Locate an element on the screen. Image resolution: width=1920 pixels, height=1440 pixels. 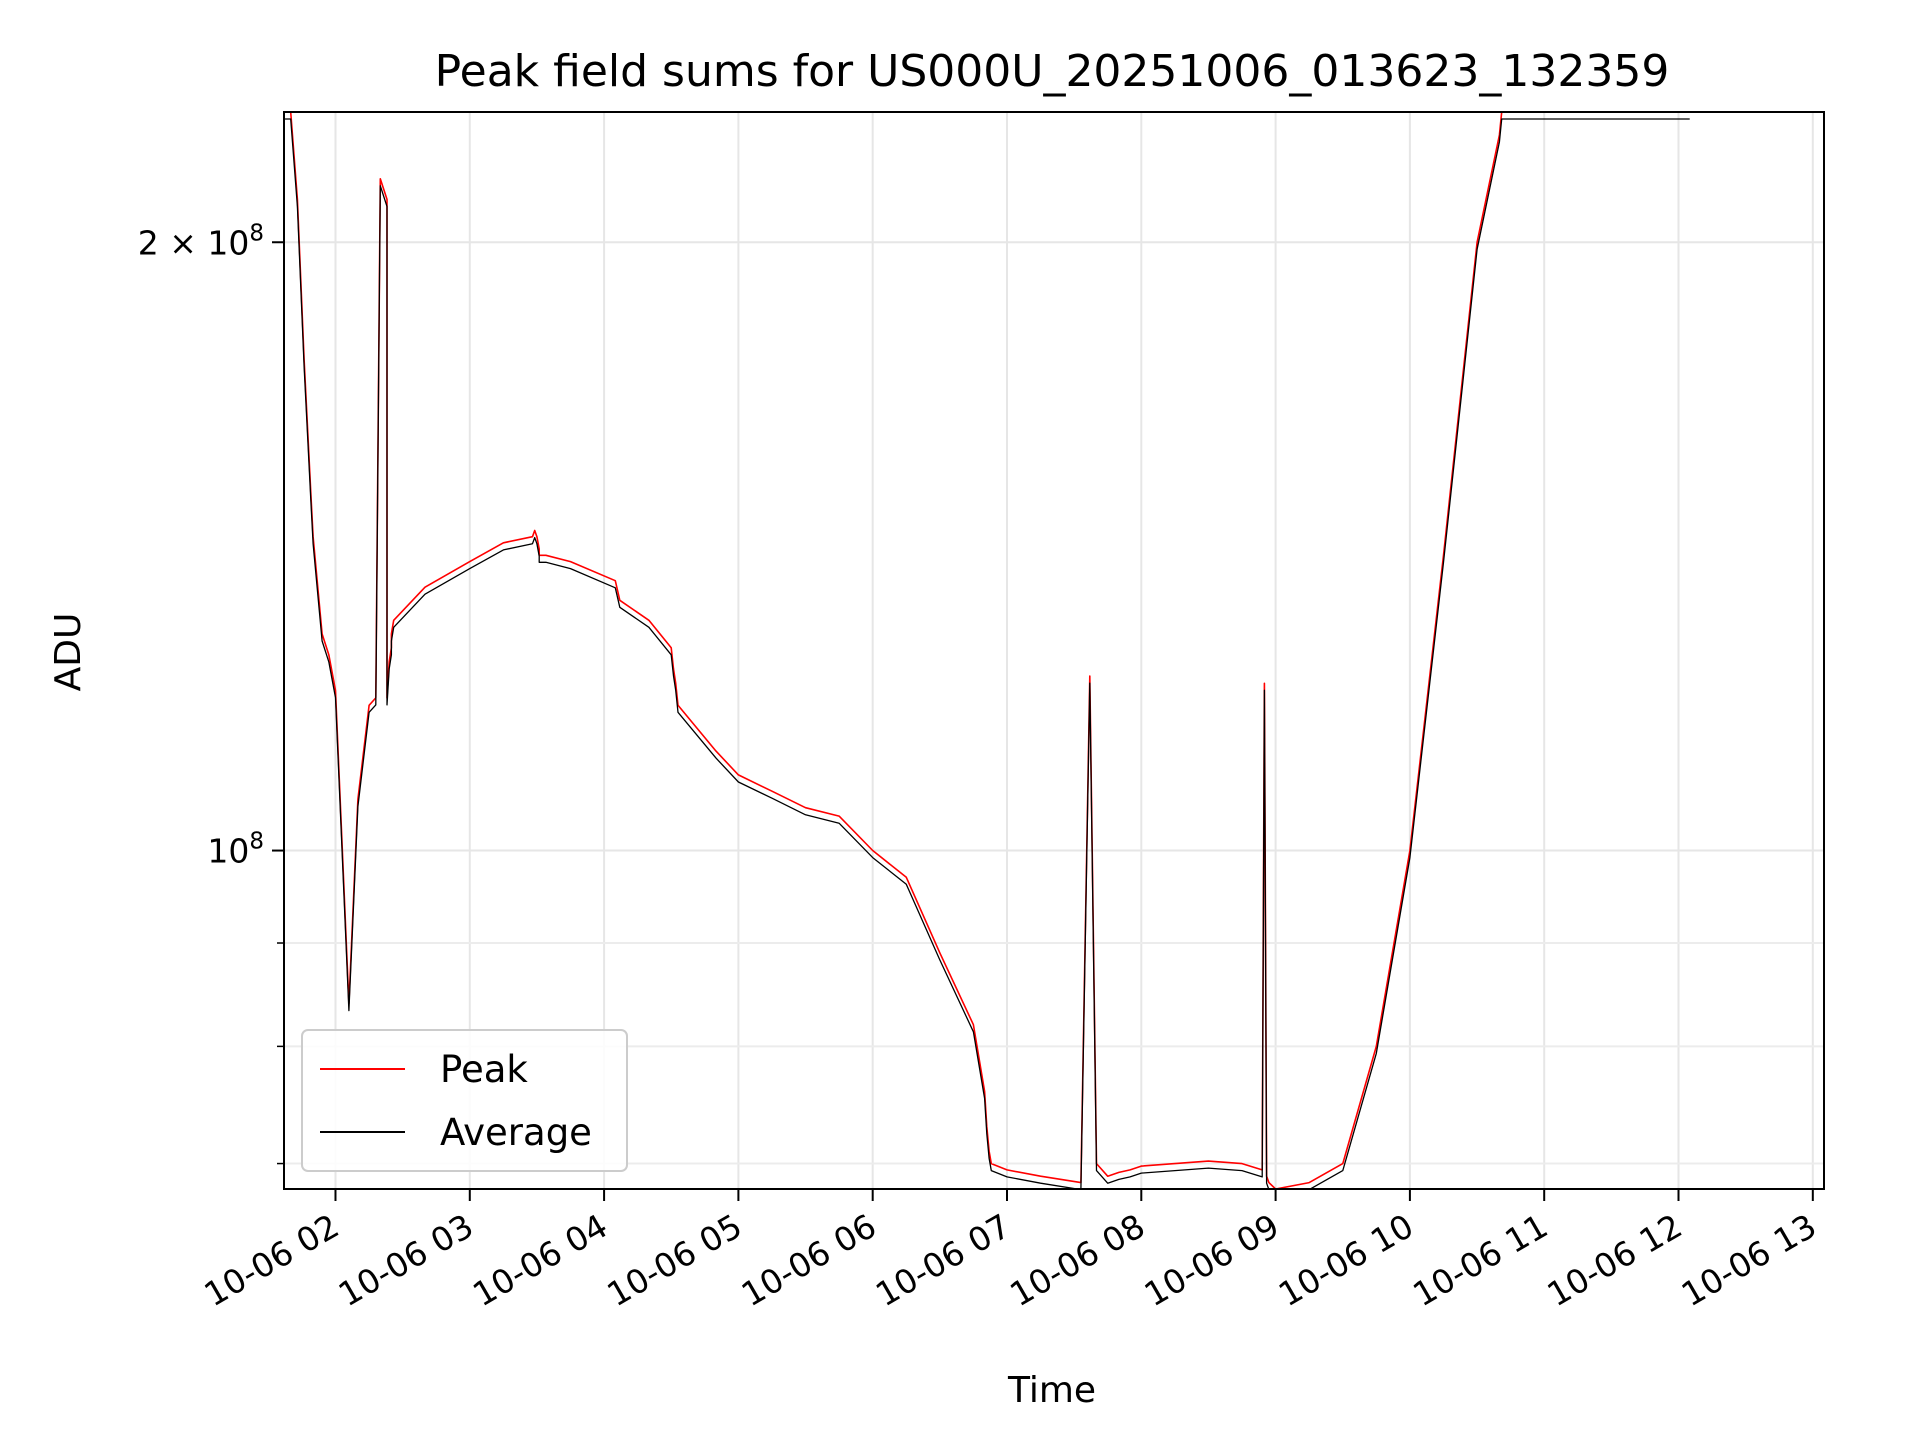
legend-label-average: Average is located at coordinates (516, 1132).